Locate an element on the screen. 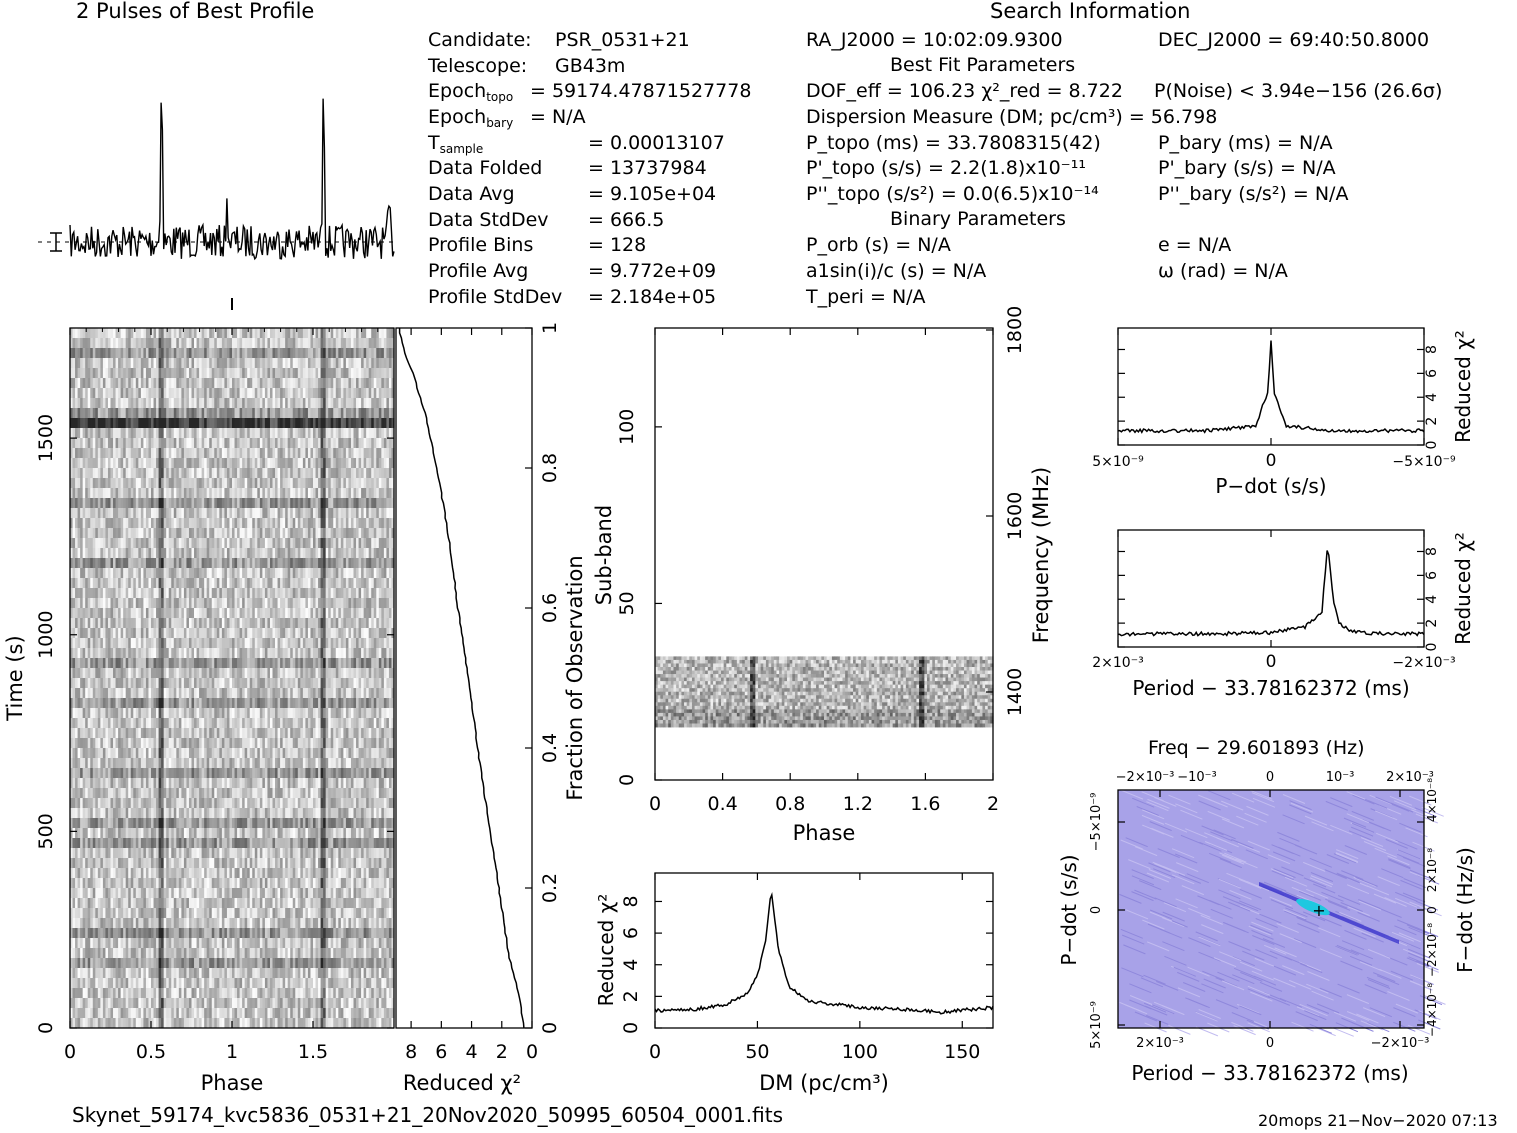 The height and width of the screenshot is (1133, 1517). info-value: = 59174.47871527778 is located at coordinates (641, 91).